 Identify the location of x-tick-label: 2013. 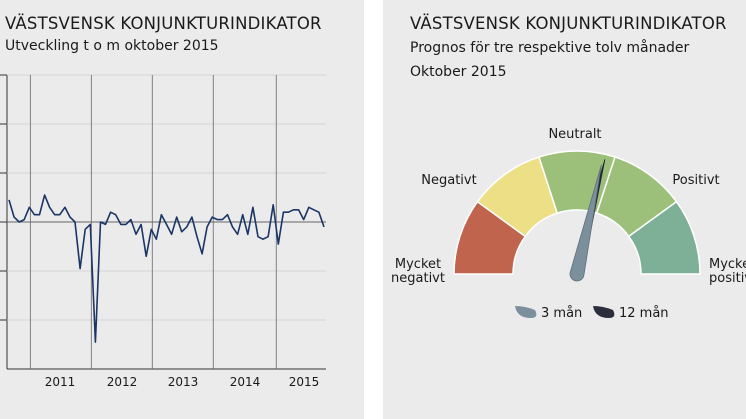
(183, 382).